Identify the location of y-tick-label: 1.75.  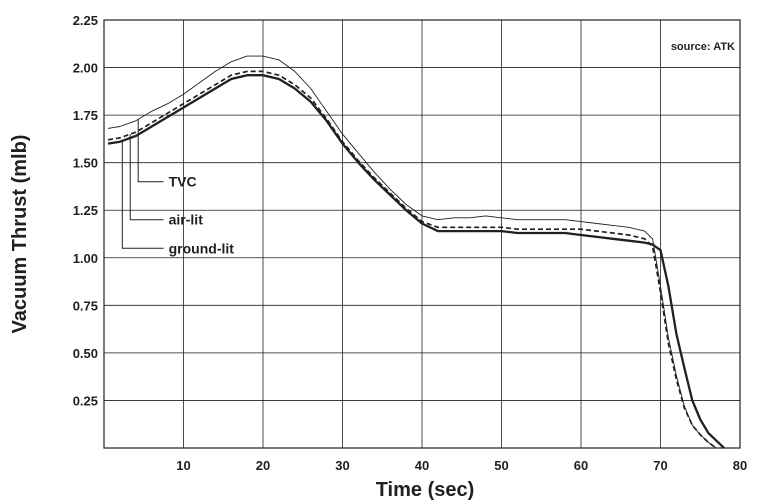
(85, 115).